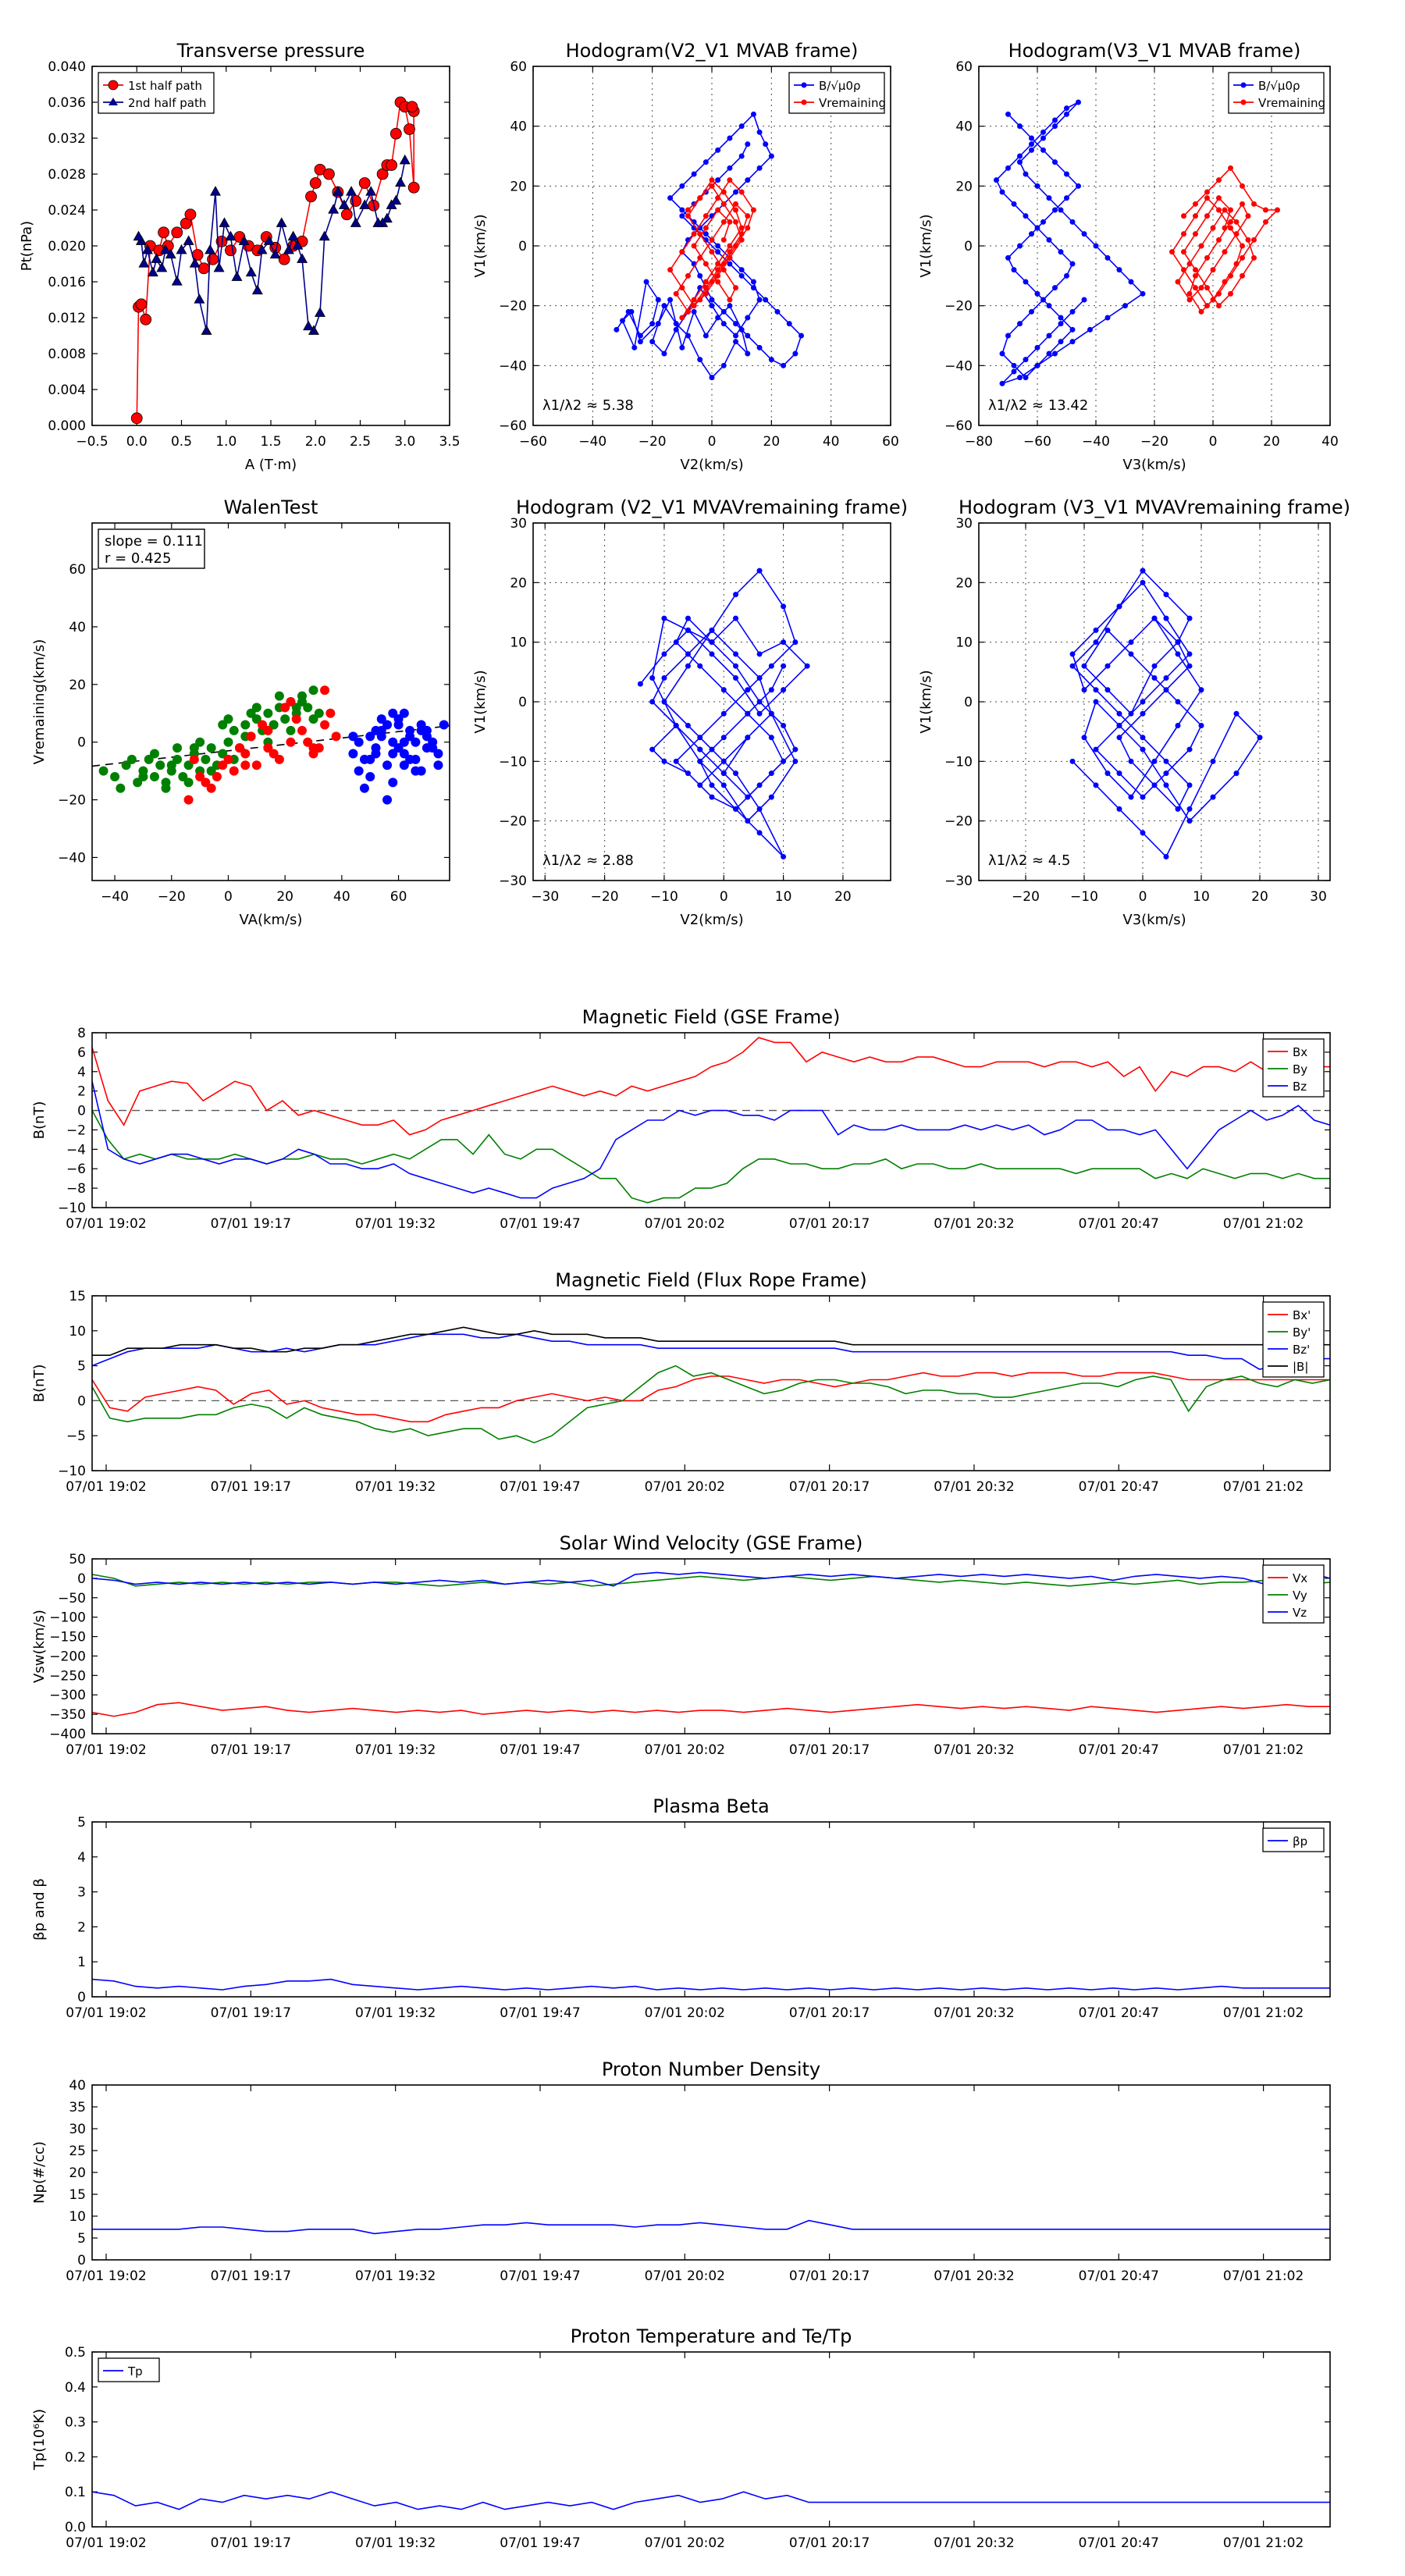 The image size is (1405, 2576). I want to click on legend-label: Vremaining, so click(1291, 103).